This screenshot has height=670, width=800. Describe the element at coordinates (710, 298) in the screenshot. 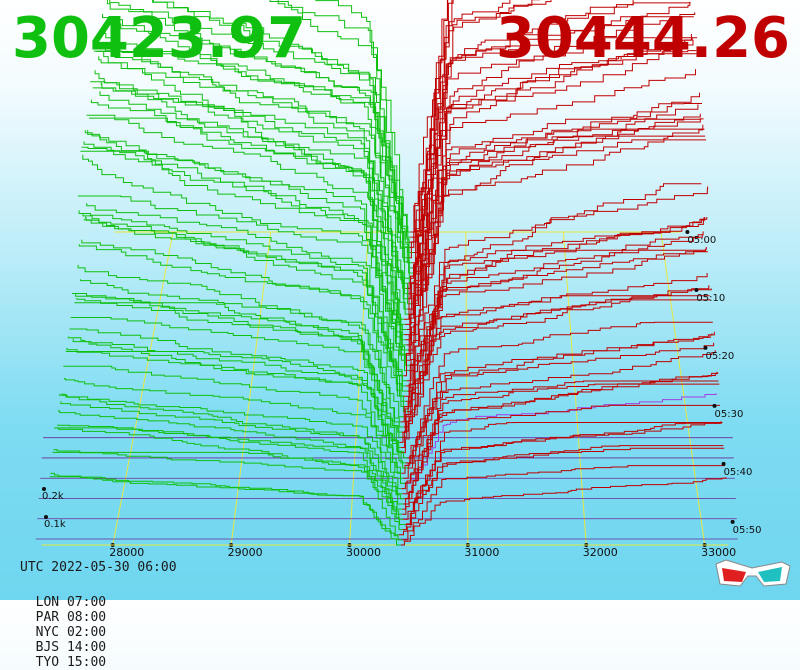

I see `time-tick-label: 05:10` at that location.